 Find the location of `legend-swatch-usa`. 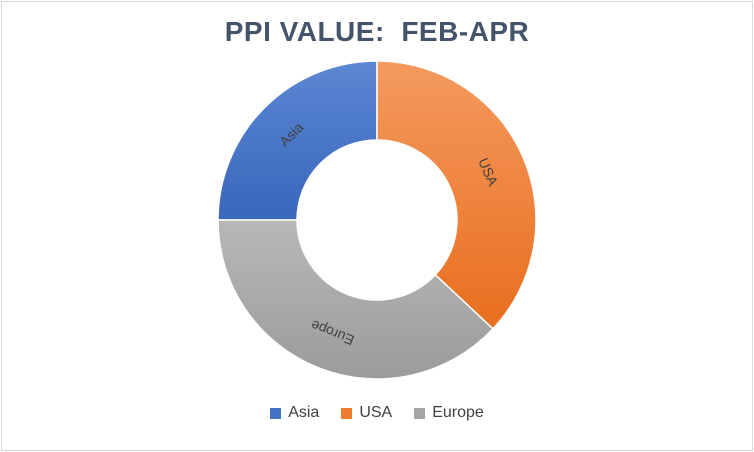

legend-swatch-usa is located at coordinates (347, 413).